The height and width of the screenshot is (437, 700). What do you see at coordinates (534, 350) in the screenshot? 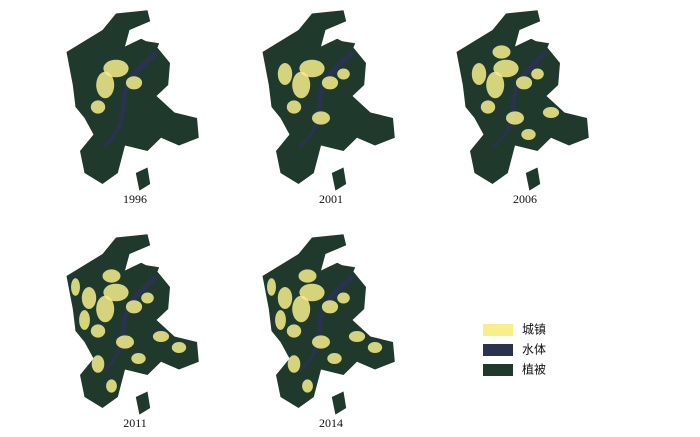
I see `legend-label: 水体` at bounding box center [534, 350].